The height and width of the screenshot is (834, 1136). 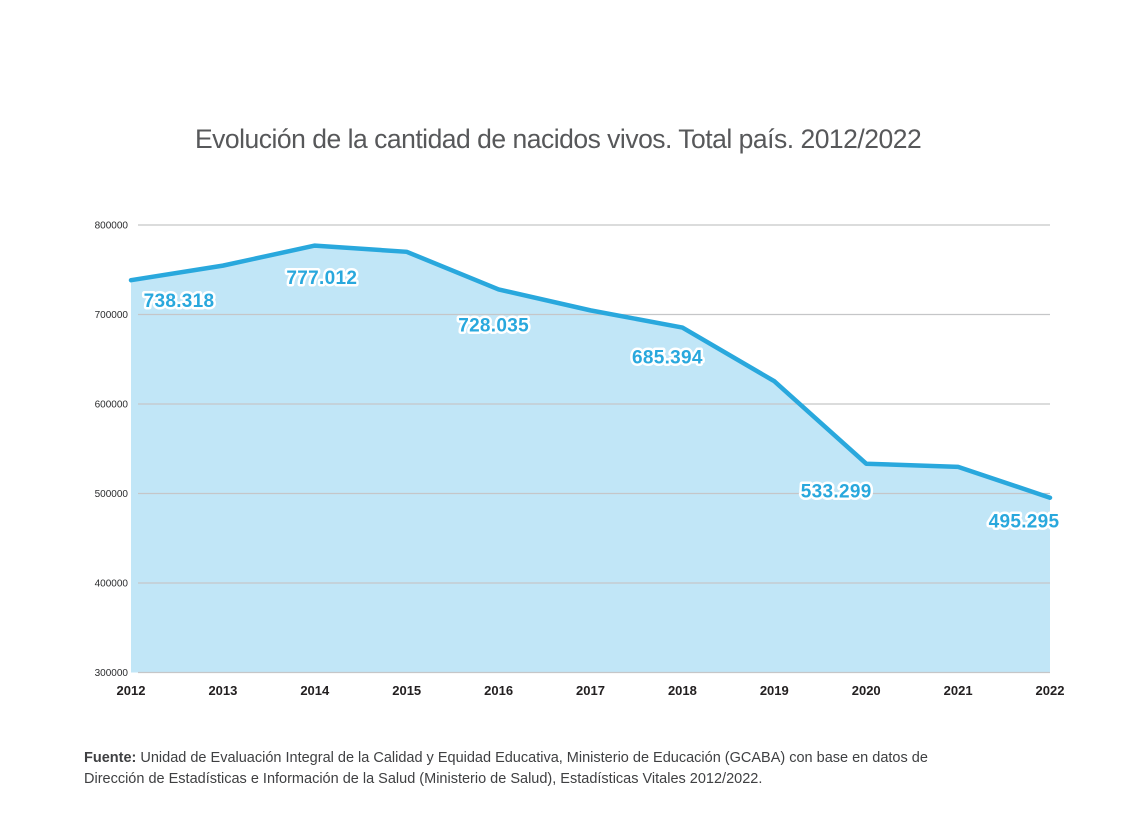 What do you see at coordinates (112, 584) in the screenshot?
I see `y-tick-label: 400000` at bounding box center [112, 584].